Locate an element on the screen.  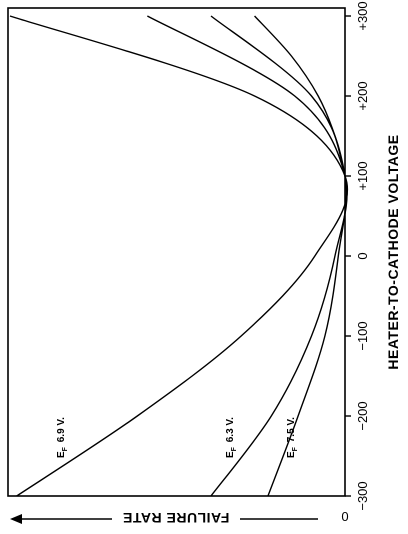
x-tick-label-100: +100 is located at coordinates (362, 175).